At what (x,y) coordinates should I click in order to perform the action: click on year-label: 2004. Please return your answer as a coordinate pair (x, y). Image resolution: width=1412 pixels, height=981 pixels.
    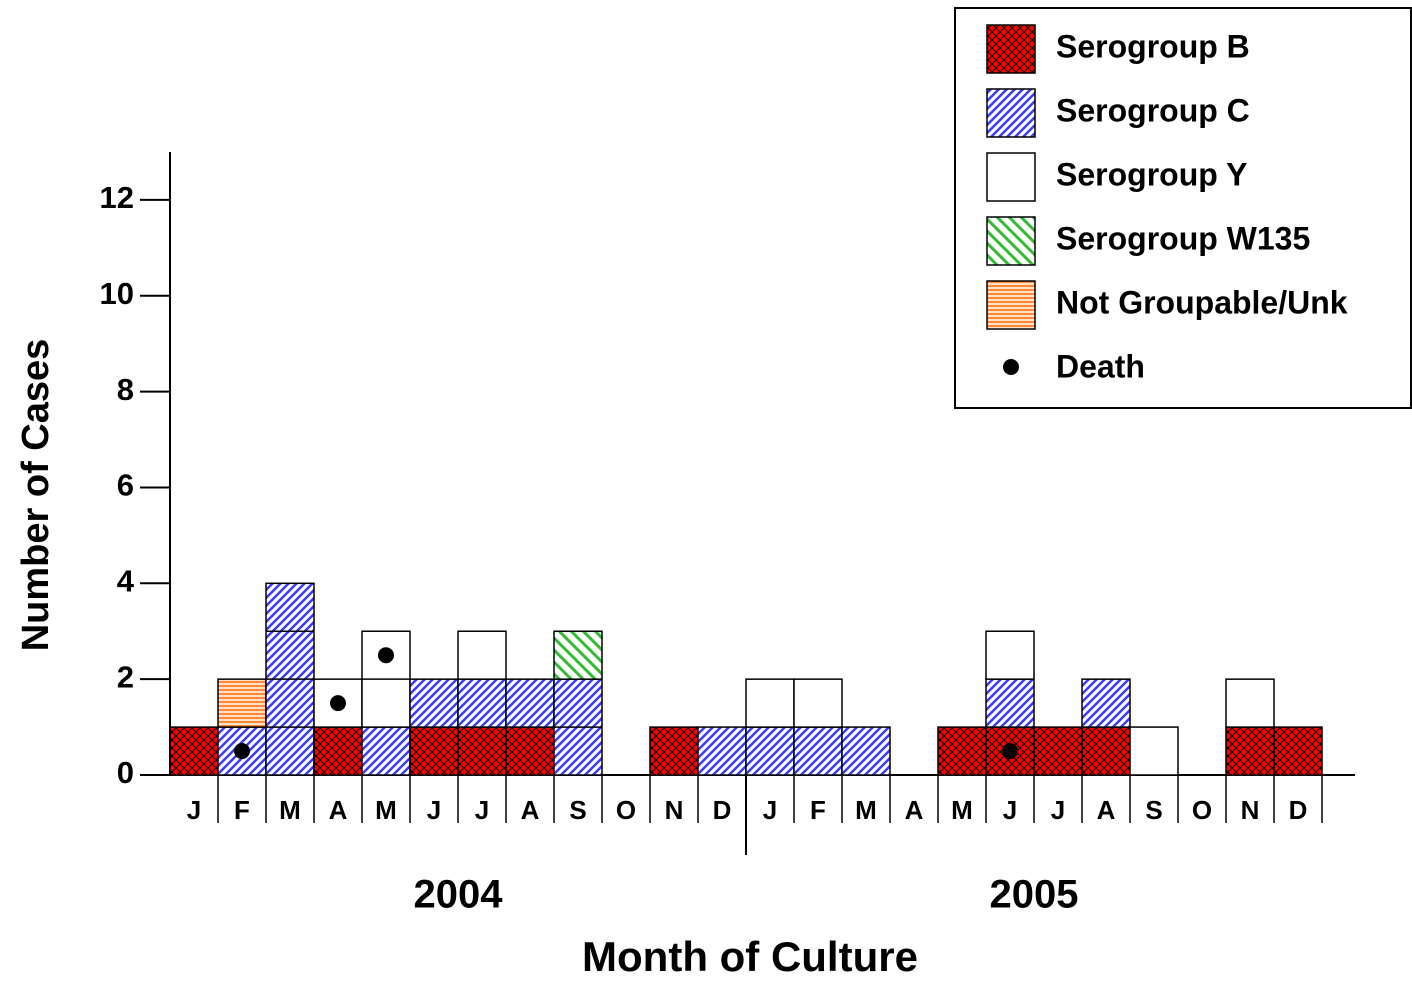
    Looking at the image, I should click on (459, 895).